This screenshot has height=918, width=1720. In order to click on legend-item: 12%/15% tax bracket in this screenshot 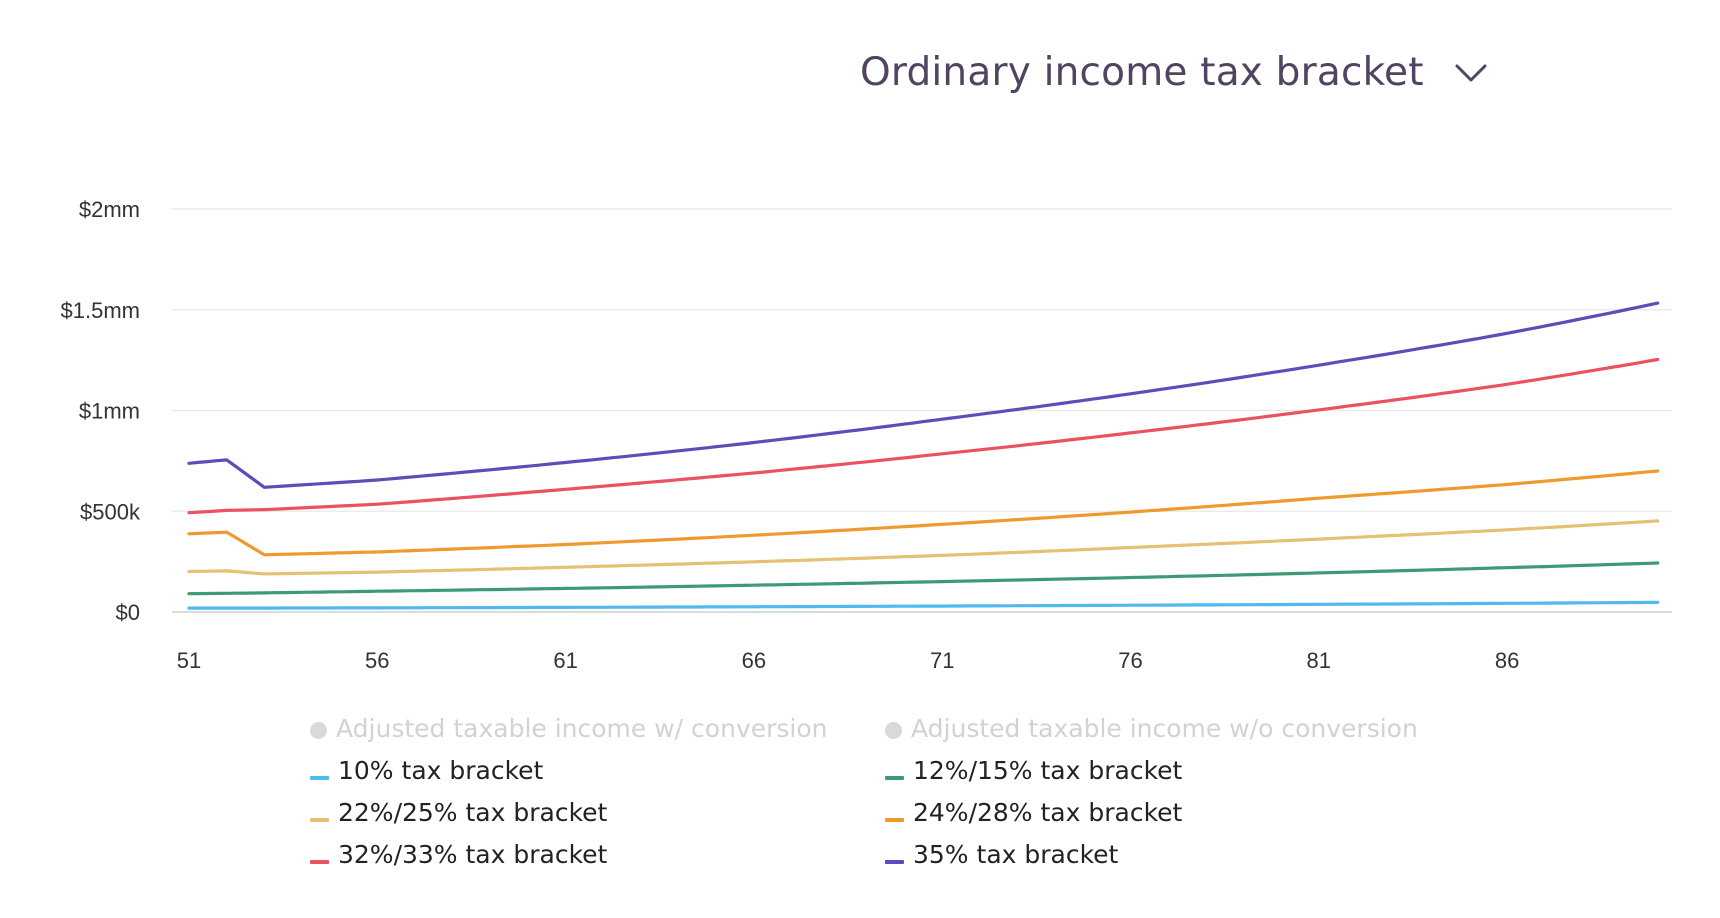, I will do `click(1172, 770)`.